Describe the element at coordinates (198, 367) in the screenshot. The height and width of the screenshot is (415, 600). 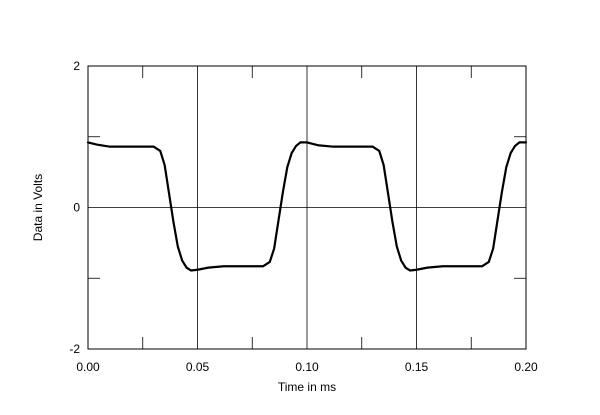
I see `x-tick-label: 0.05` at that location.